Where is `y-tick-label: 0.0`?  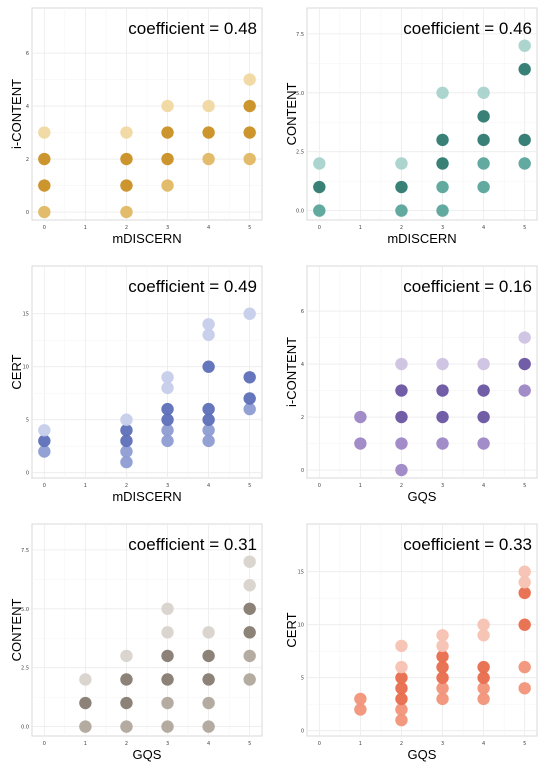
y-tick-label: 0.0 is located at coordinates (300, 212).